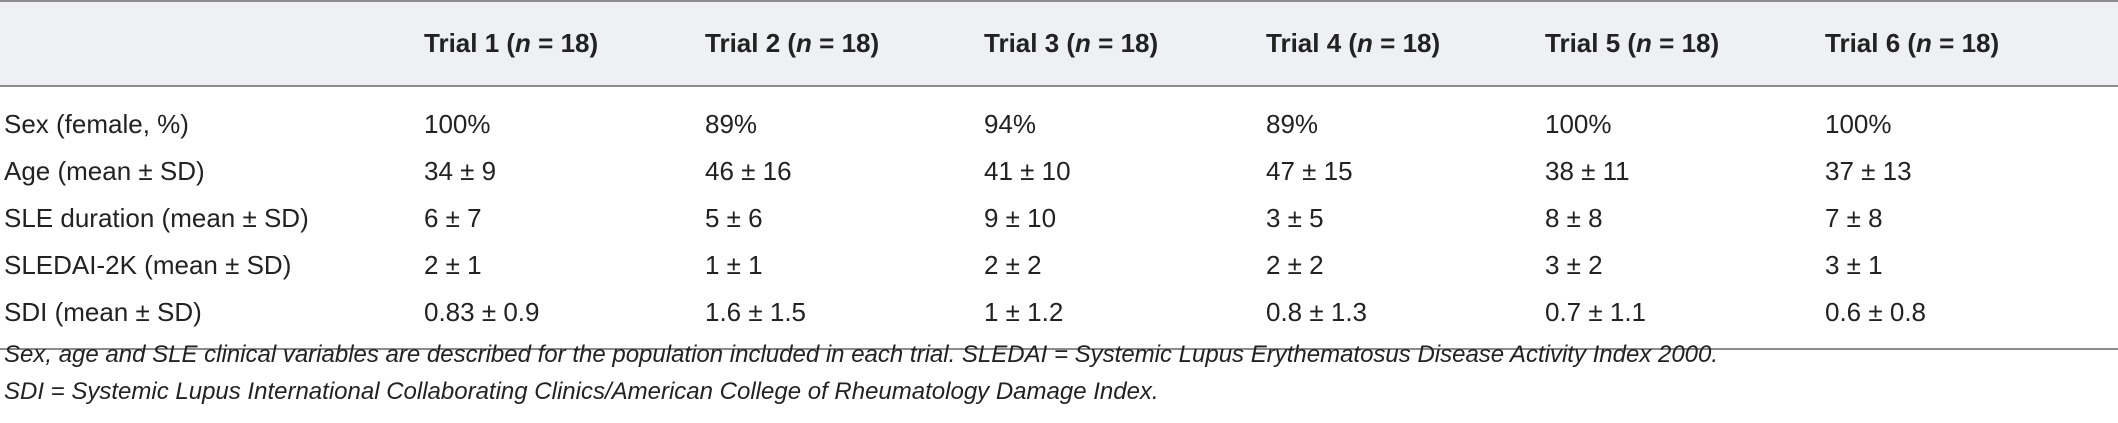  I want to click on table-cell: 1 ± 1, so click(734, 265).